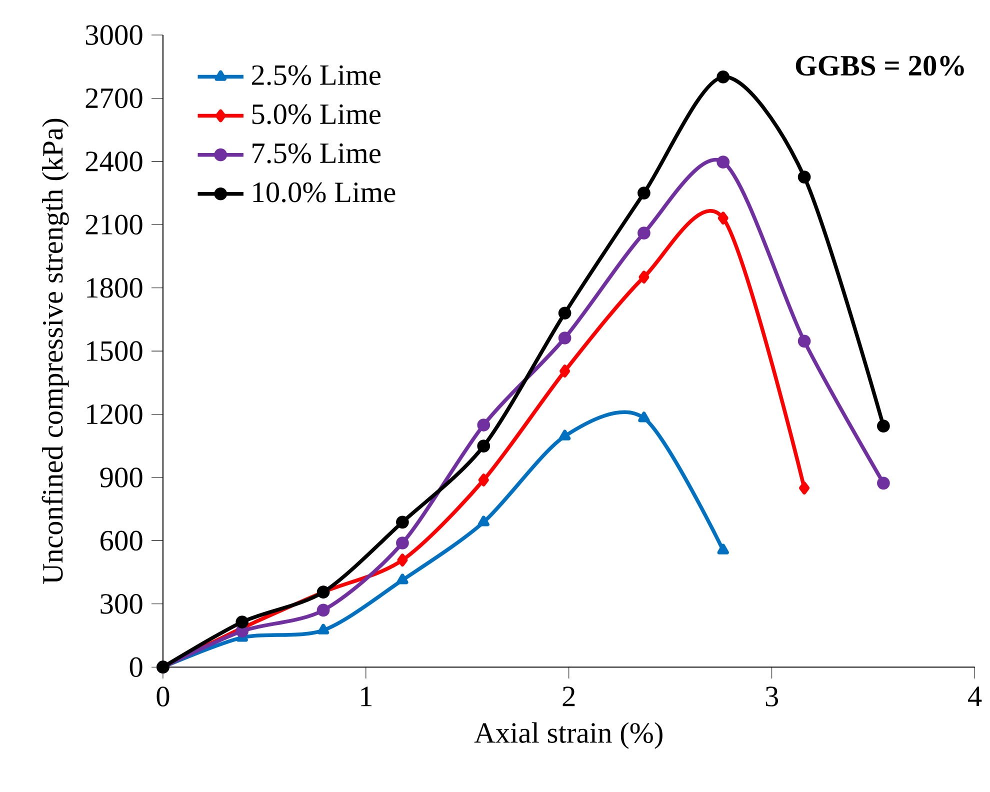  What do you see at coordinates (121, 478) in the screenshot?
I see `y-tick-label: 900` at bounding box center [121, 478].